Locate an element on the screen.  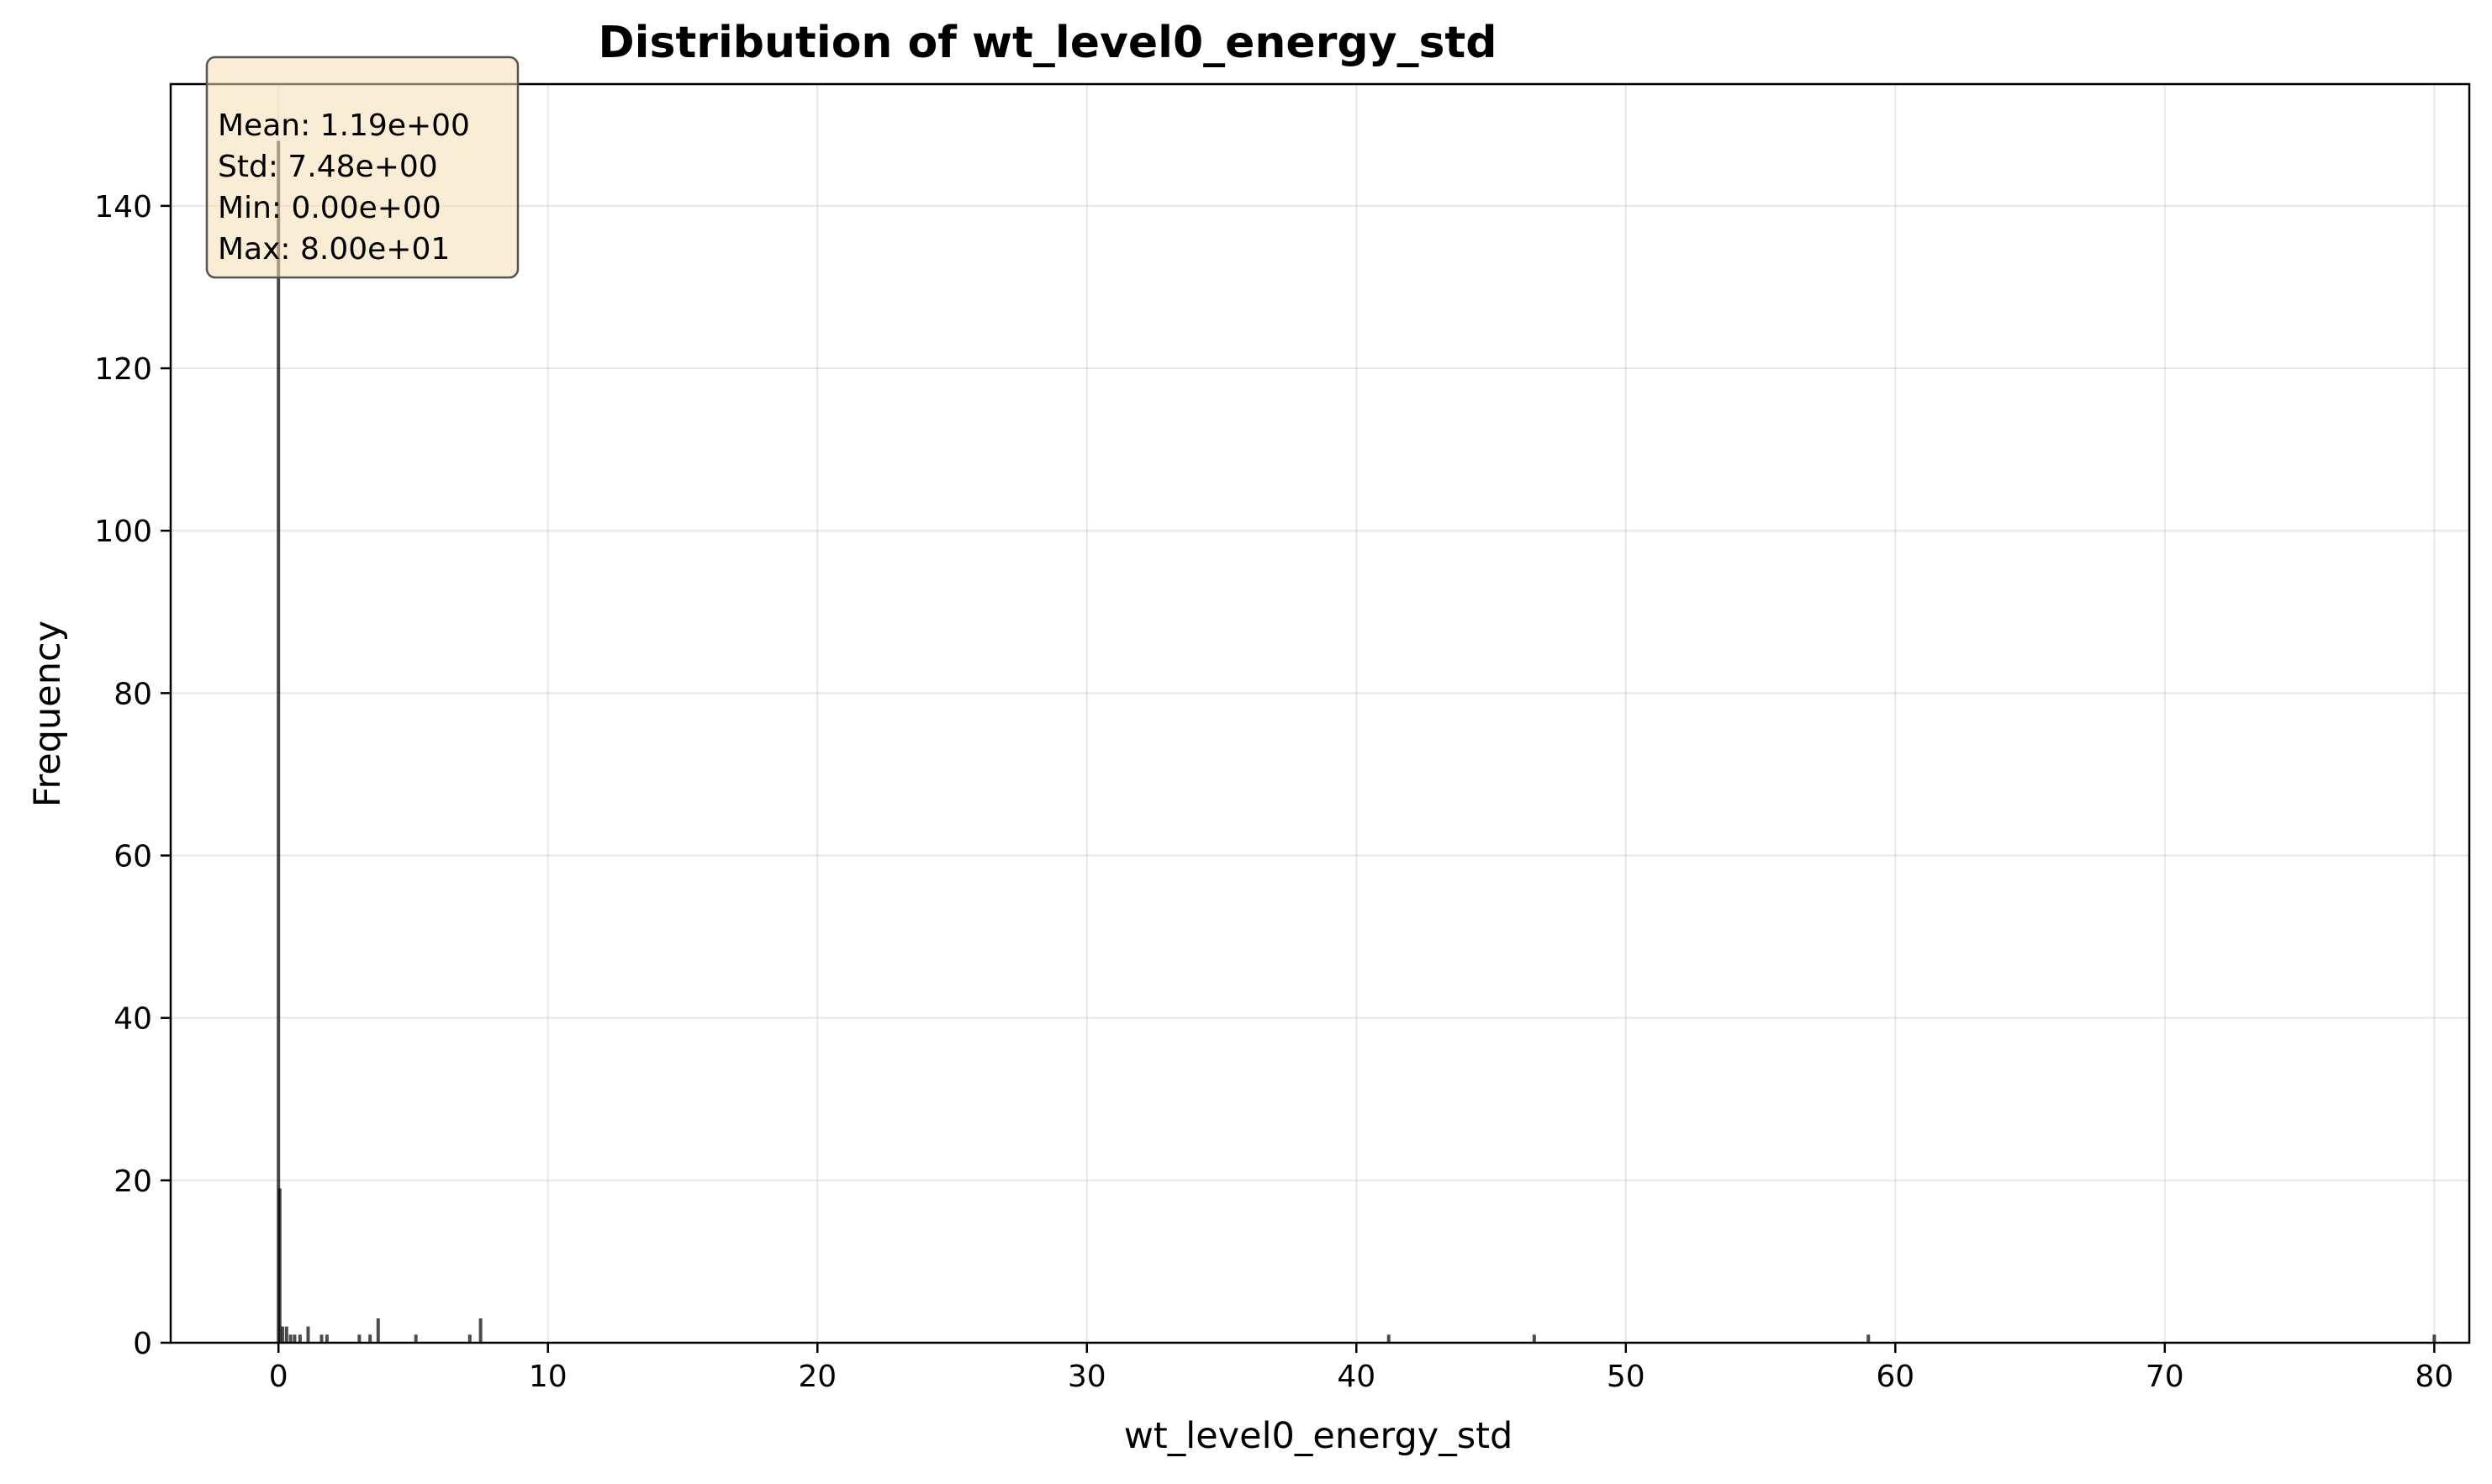
y-tick-label: 100 is located at coordinates (123, 532).